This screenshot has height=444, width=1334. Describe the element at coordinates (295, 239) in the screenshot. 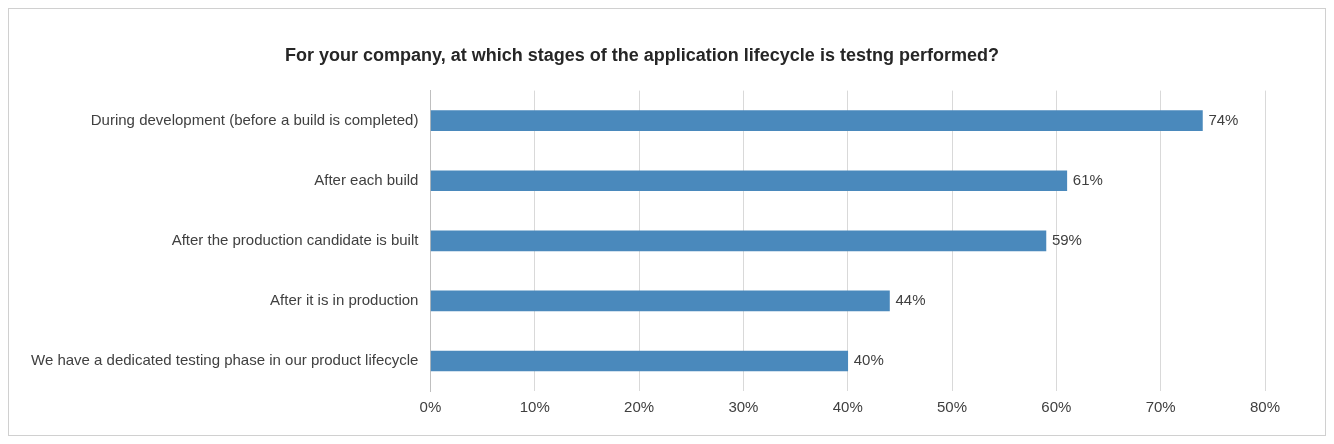

I see `y-tick-label: After the production candidate is built` at that location.